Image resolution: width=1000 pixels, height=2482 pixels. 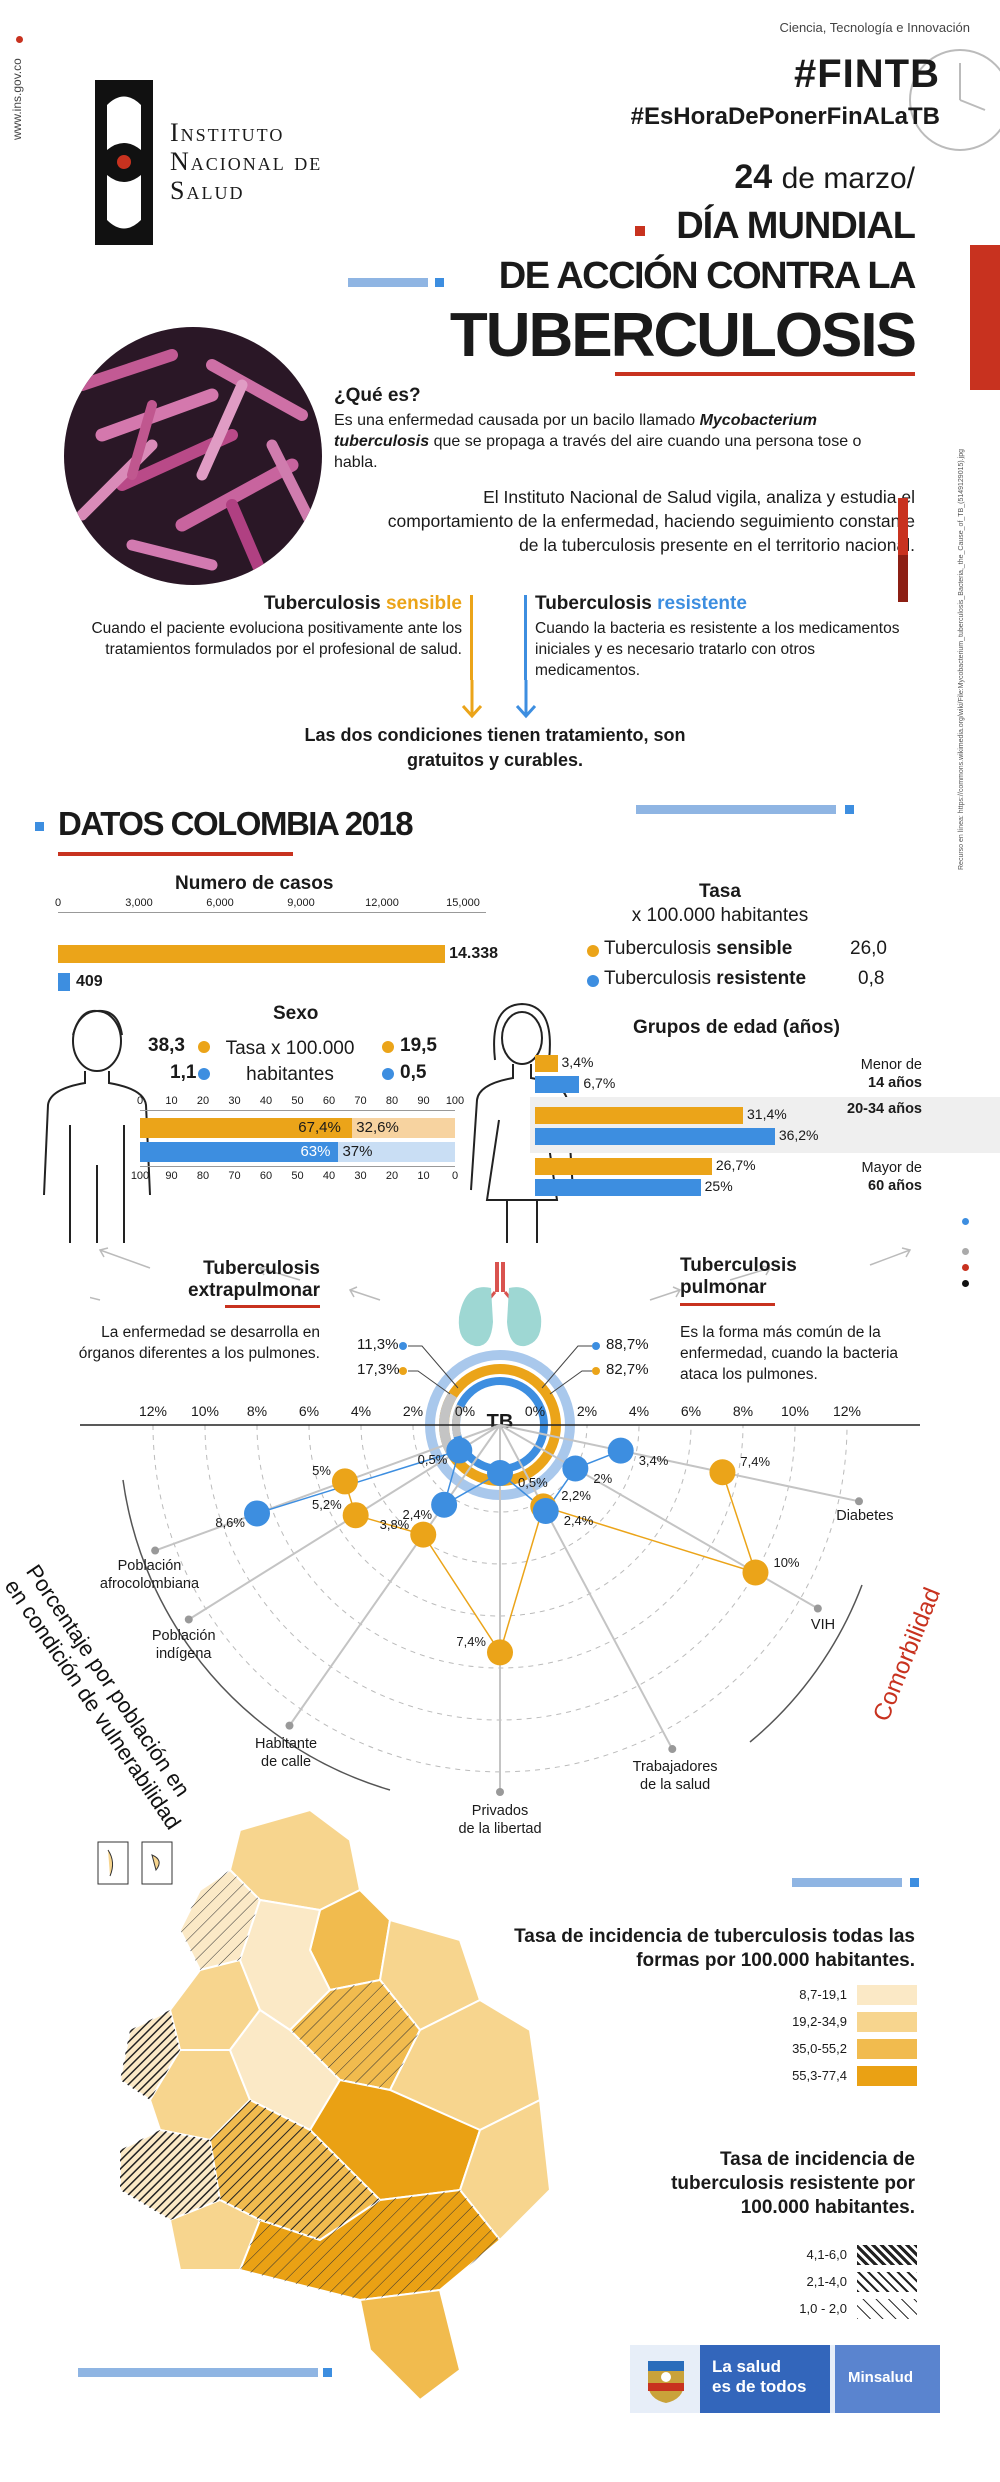 What do you see at coordinates (234, 1101) in the screenshot?
I see `sex-tick-top: 30` at bounding box center [234, 1101].